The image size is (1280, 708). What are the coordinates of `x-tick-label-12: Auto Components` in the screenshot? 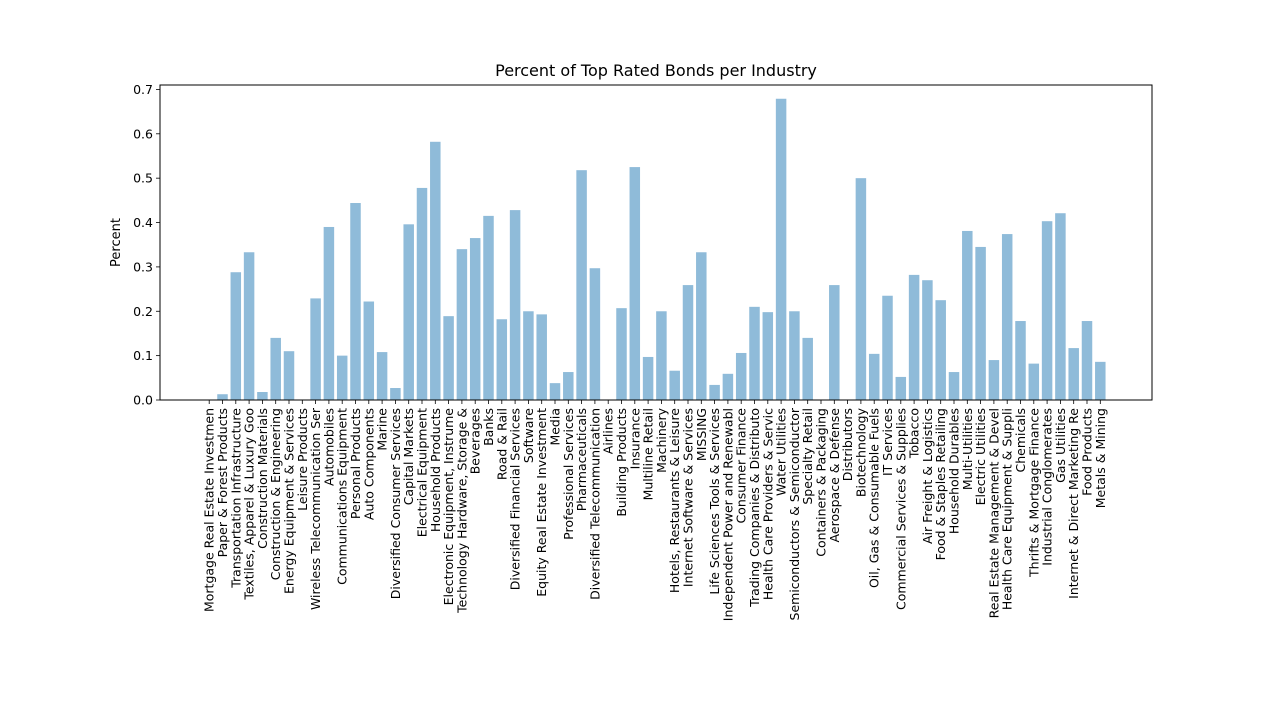 It's located at (368, 464).